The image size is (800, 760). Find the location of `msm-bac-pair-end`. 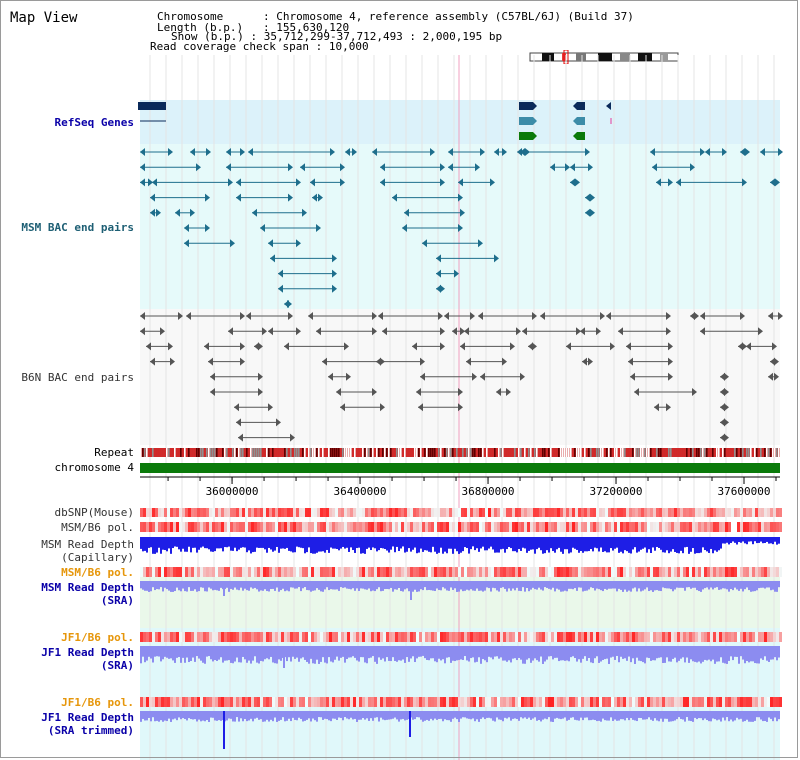

msm-bac-pair-end is located at coordinates (270, 243).